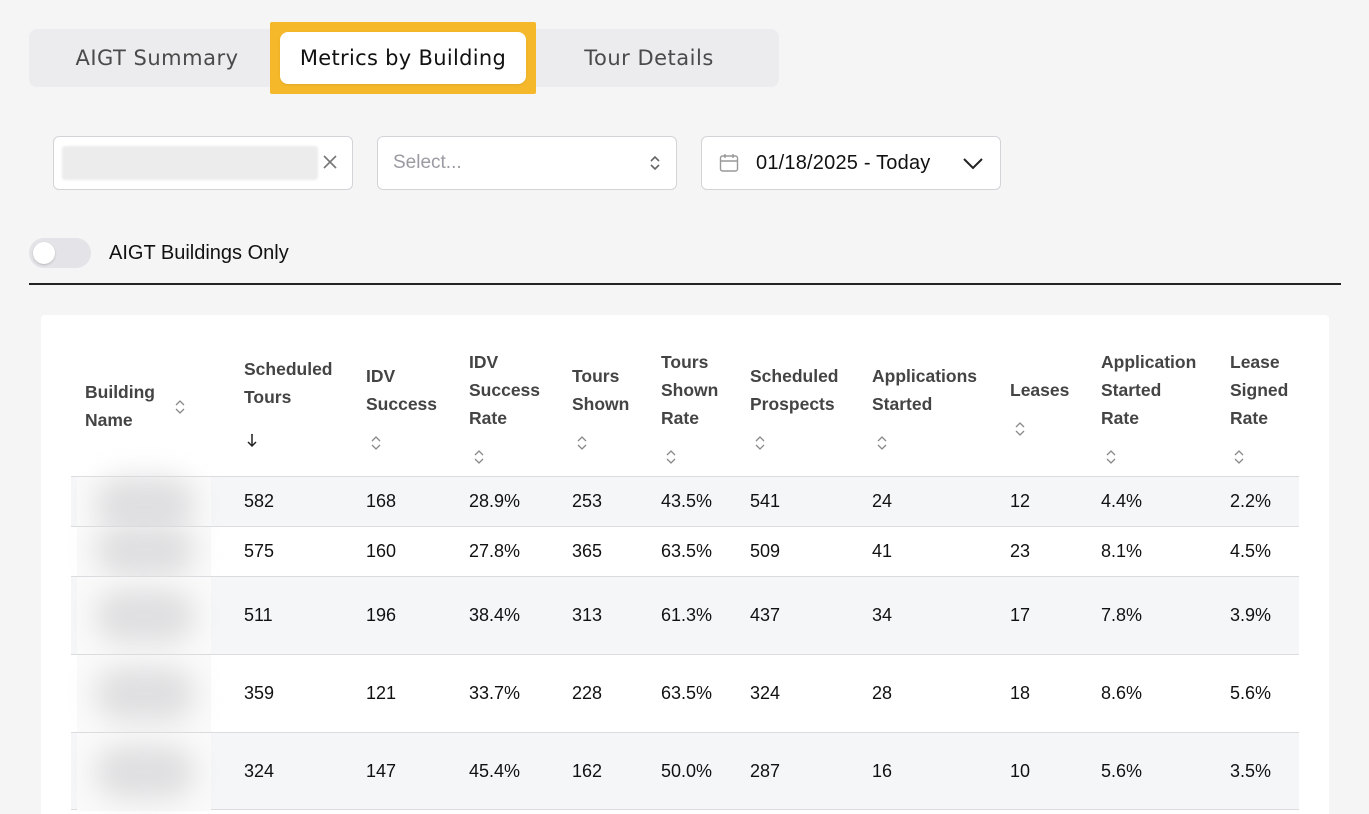 This screenshot has width=1369, height=814. What do you see at coordinates (258, 615) in the screenshot?
I see `cell-scheduled-tours: 511` at bounding box center [258, 615].